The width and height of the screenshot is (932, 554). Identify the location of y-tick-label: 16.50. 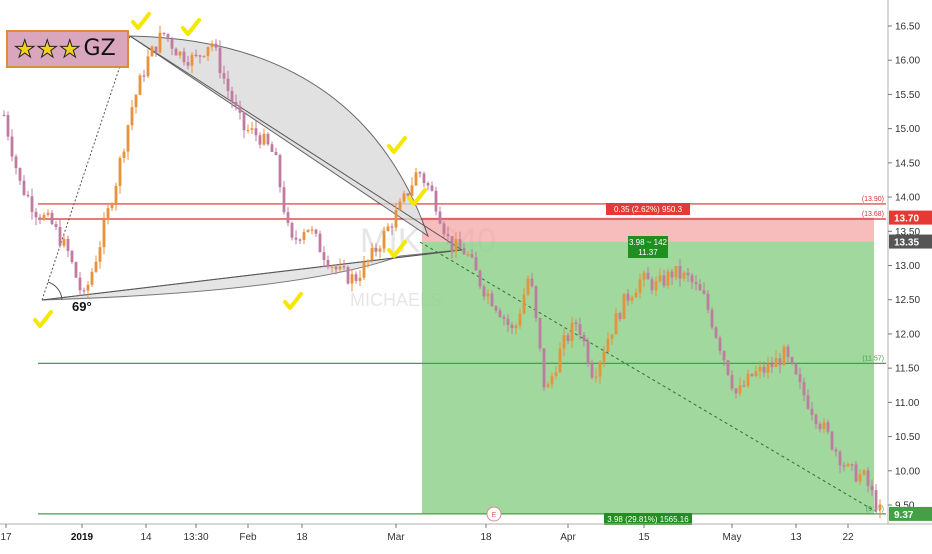
(907, 27).